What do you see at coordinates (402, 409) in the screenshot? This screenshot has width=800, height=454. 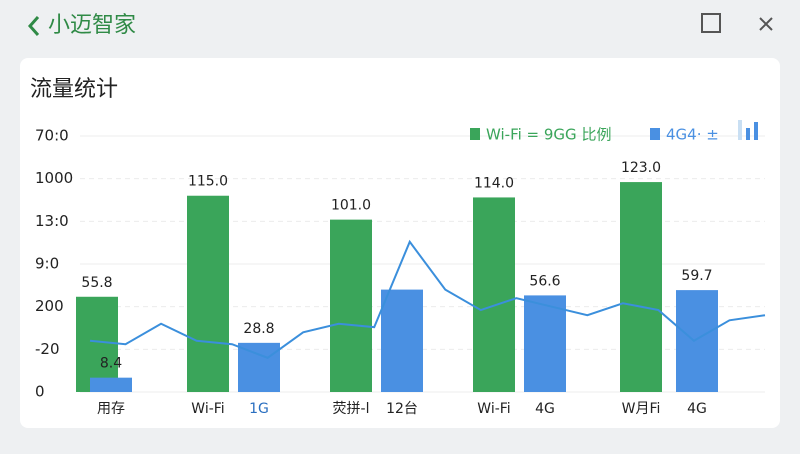 I see `x-tick-label: 12台` at bounding box center [402, 409].